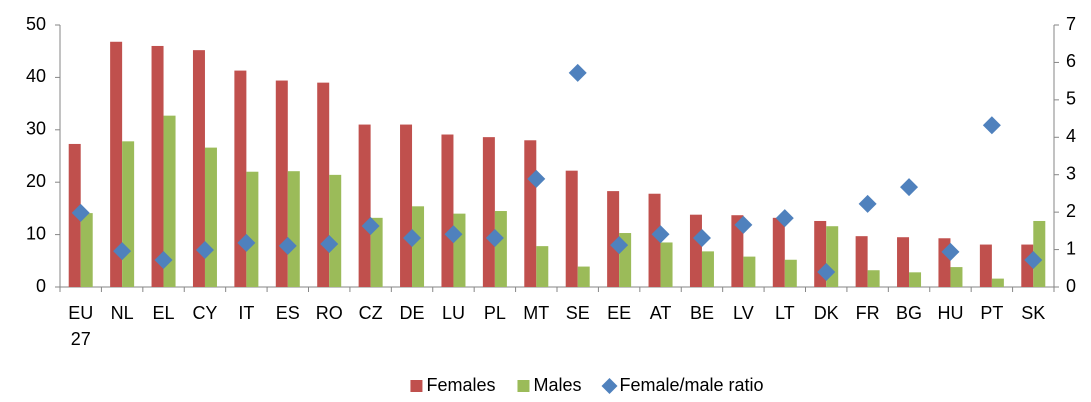 The image size is (1091, 402). I want to click on x-tick-label: PT, so click(991, 313).